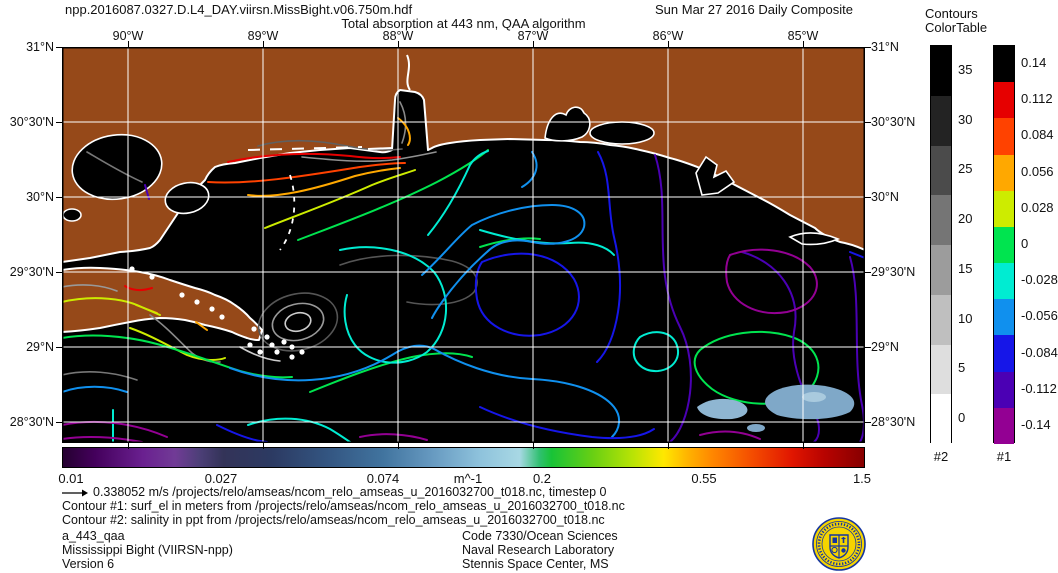 The image size is (1058, 573). I want to click on composite-date: Sun Mar 27 2016 Daily Composite, so click(754, 9).